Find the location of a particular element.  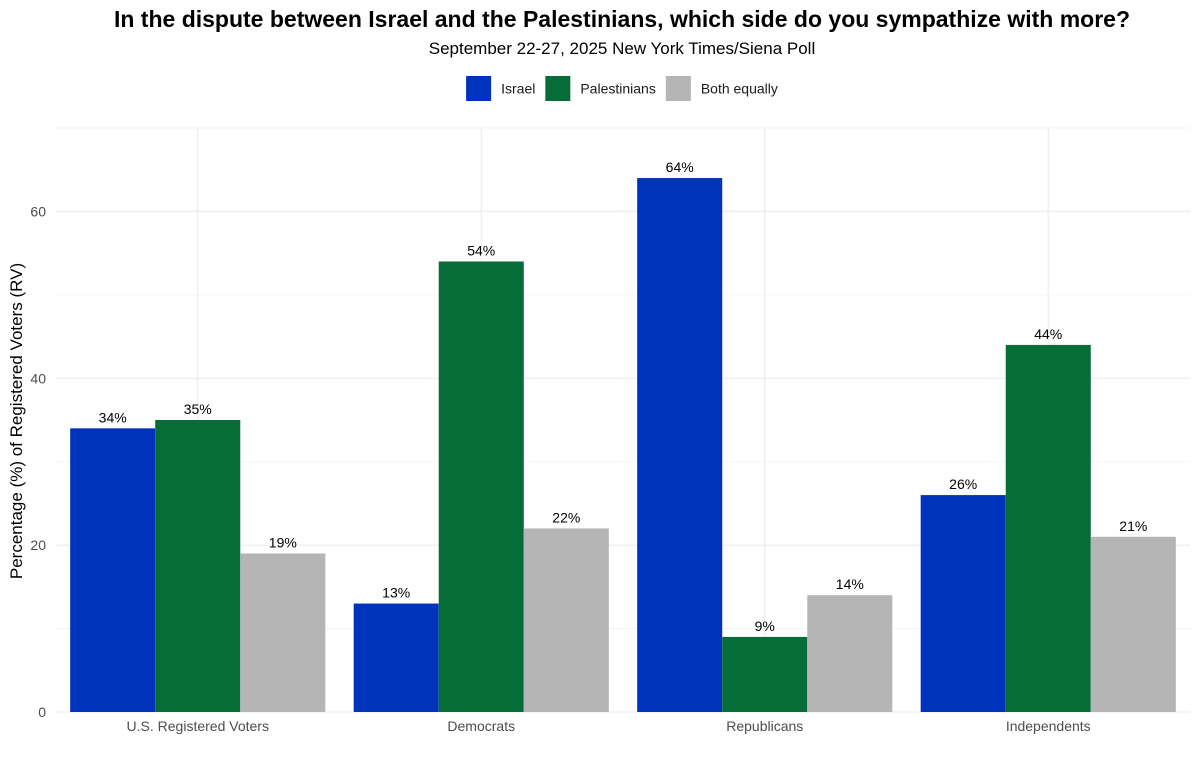

y-tick-label: 60 is located at coordinates (38, 211).